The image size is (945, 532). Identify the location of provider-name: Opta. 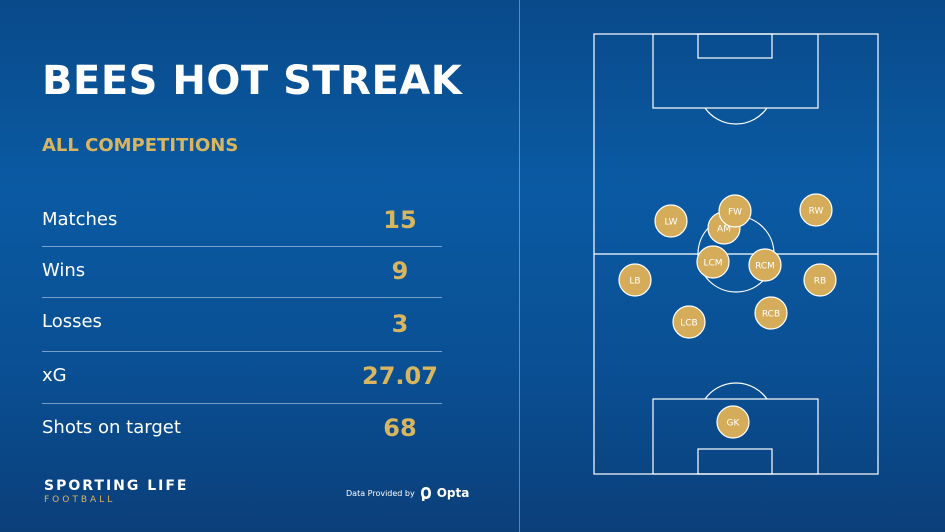
(453, 493).